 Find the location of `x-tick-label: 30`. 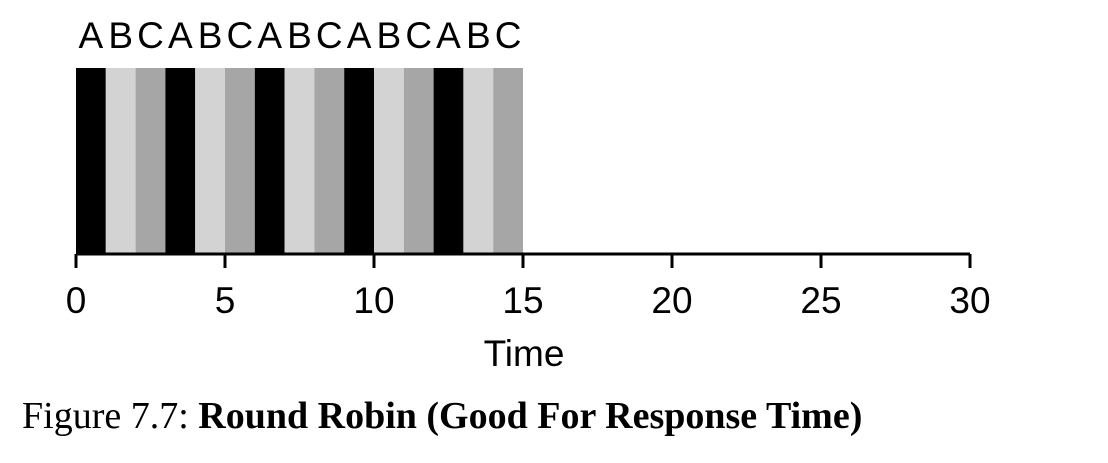

x-tick-label: 30 is located at coordinates (969, 300).